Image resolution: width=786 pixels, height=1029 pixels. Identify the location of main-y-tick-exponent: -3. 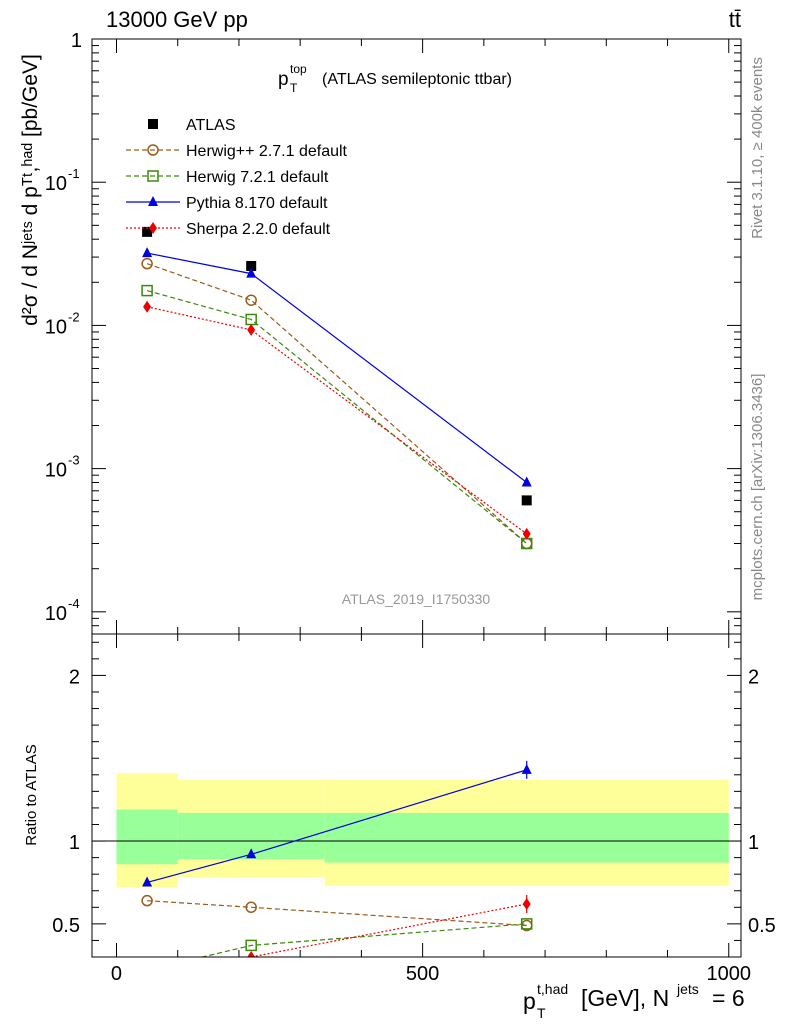
(74, 460).